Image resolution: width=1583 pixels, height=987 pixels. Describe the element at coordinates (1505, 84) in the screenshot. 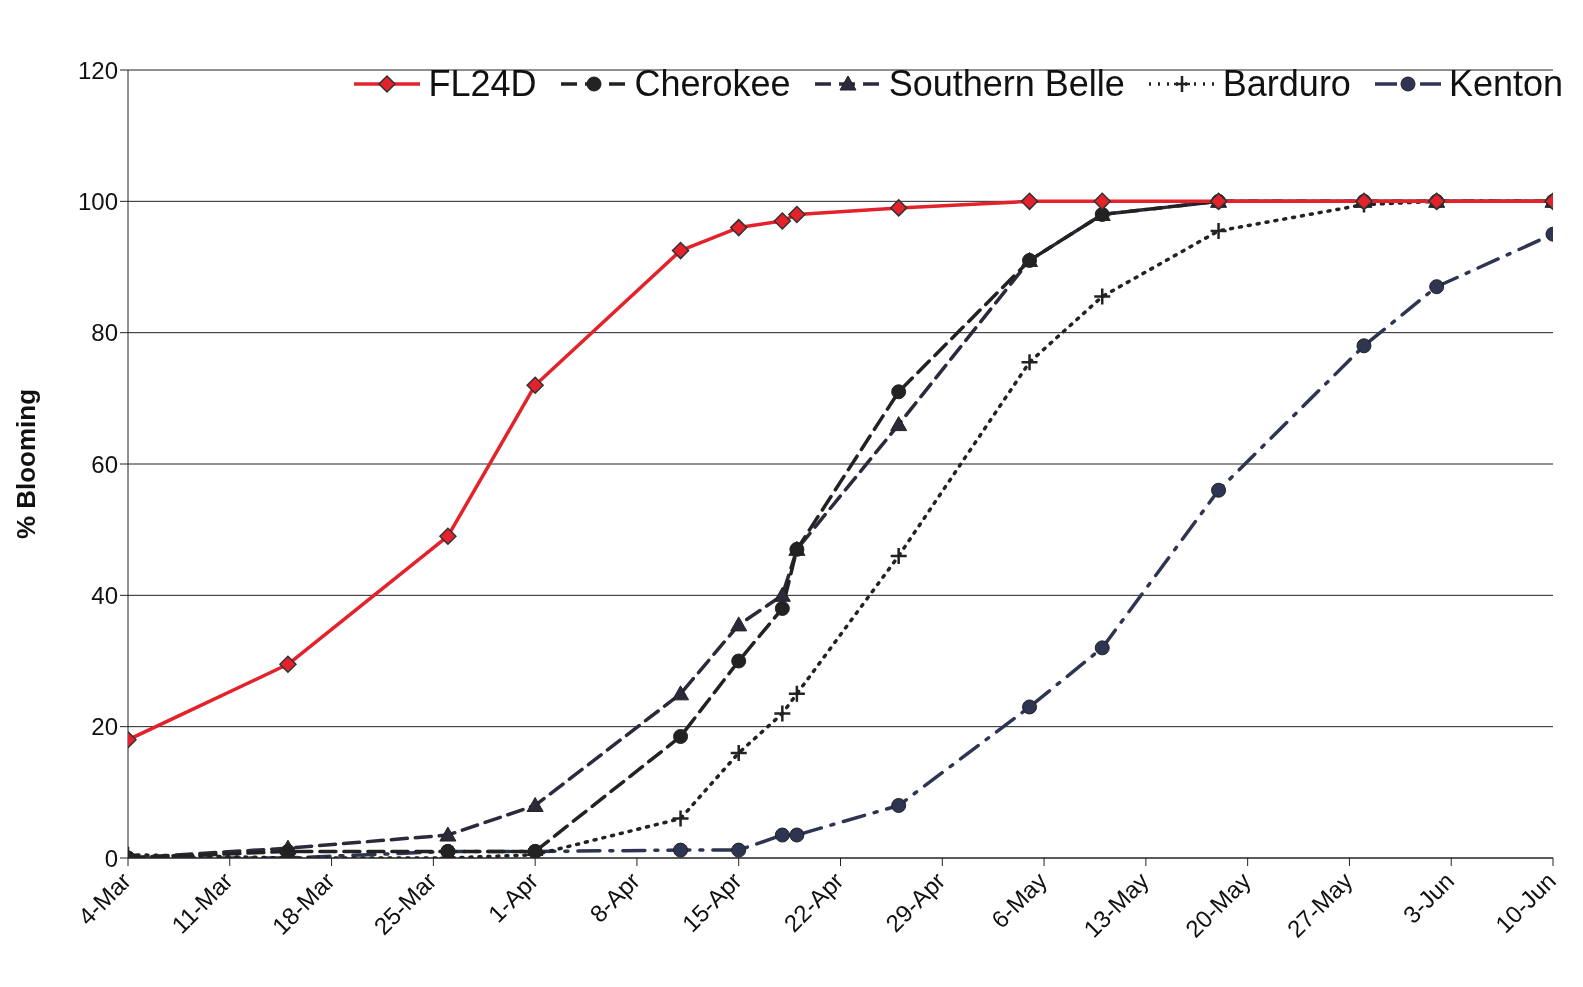

I see `legend-label: Kenton` at that location.